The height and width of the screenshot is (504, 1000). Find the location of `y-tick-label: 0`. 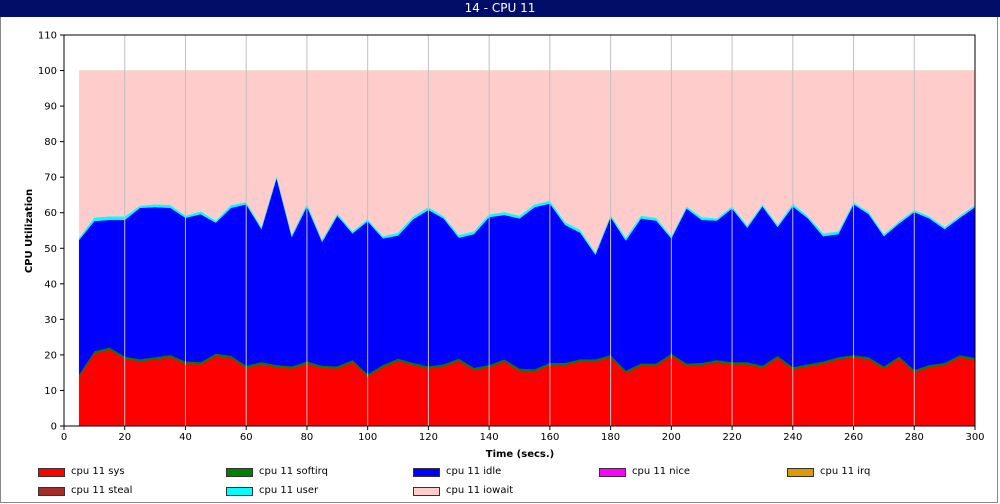

y-tick-label: 0 is located at coordinates (54, 427).